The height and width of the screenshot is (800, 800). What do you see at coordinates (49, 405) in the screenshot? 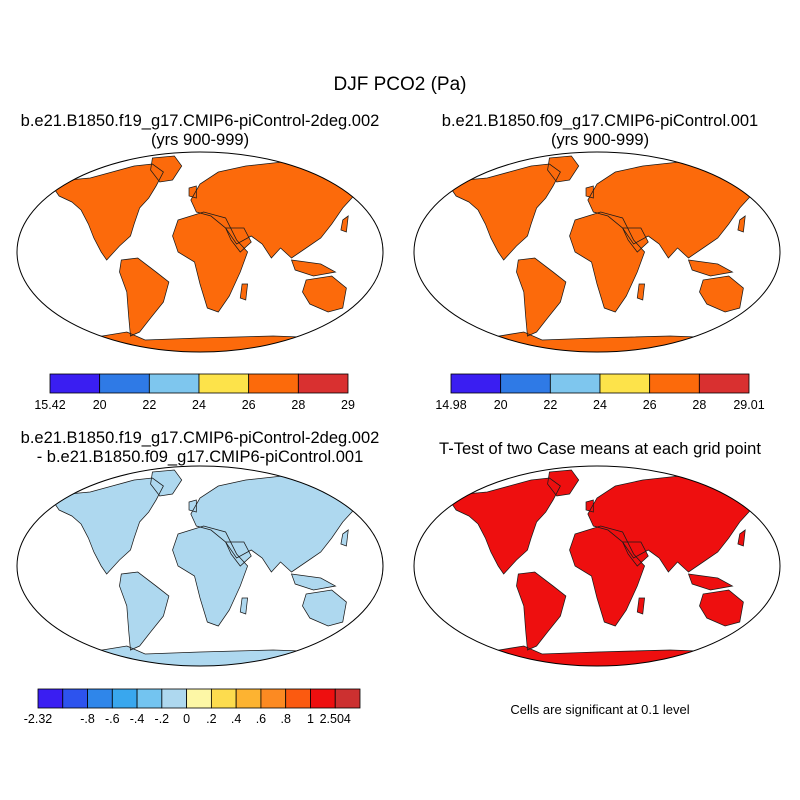
I see `colorbar-label: 15.42` at bounding box center [49, 405].